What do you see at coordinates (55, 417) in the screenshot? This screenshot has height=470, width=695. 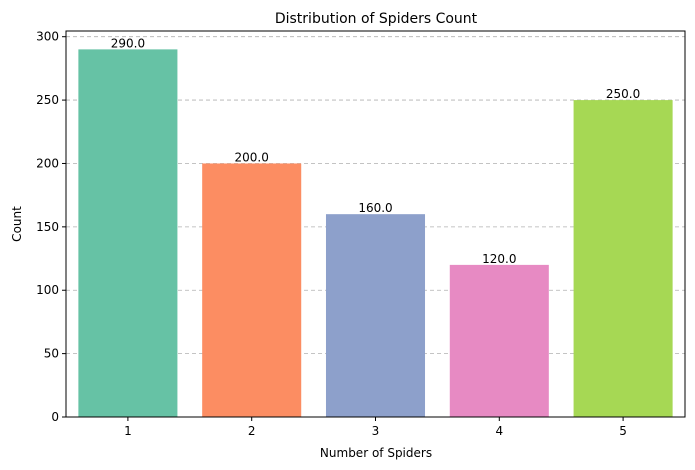 I see `y-tick-label: 0` at bounding box center [55, 417].